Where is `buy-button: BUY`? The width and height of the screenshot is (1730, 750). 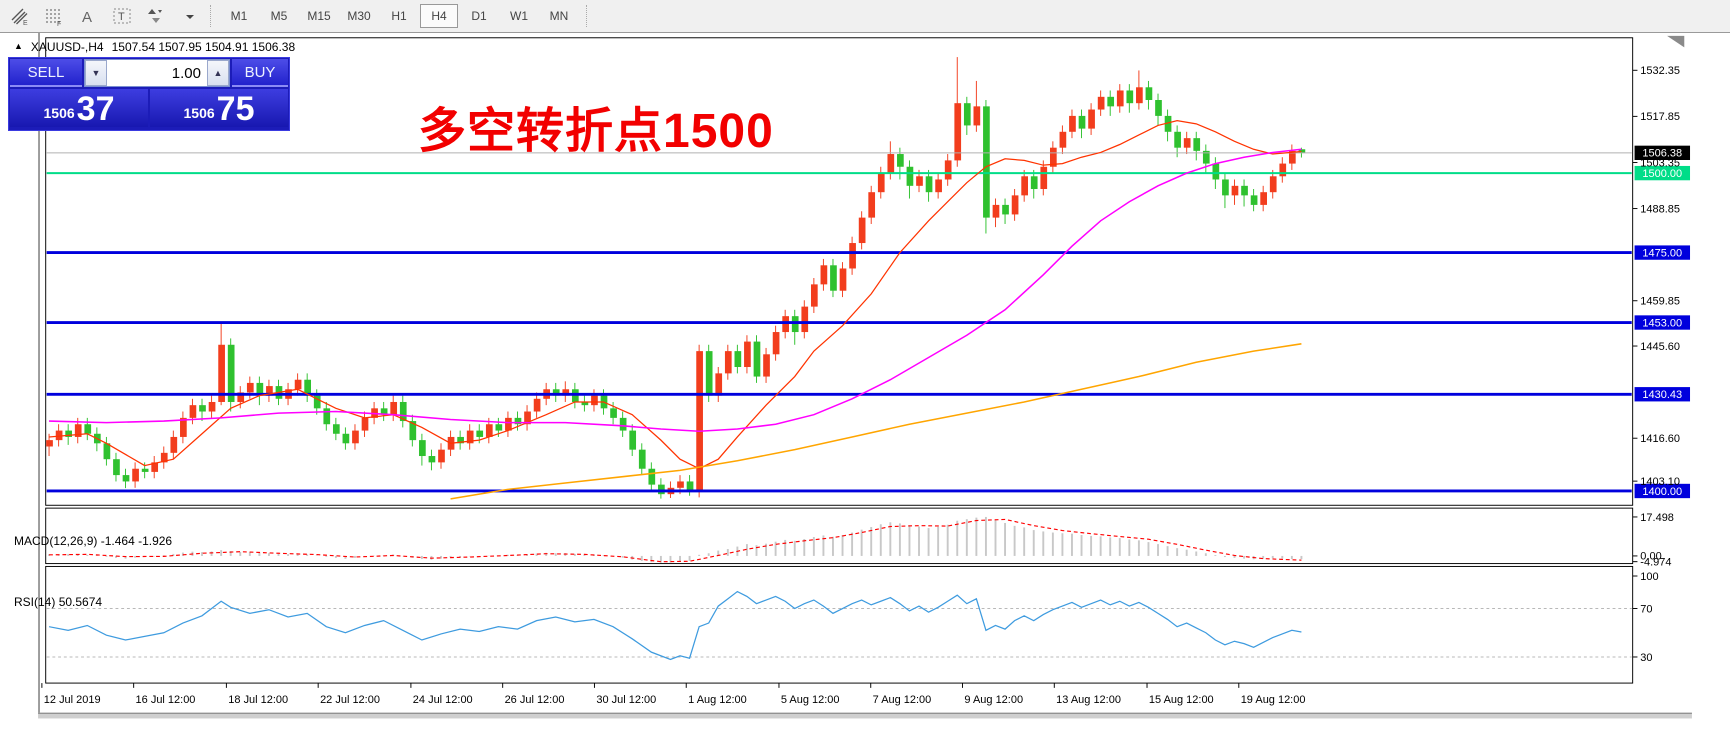 buy-button: BUY is located at coordinates (260, 73).